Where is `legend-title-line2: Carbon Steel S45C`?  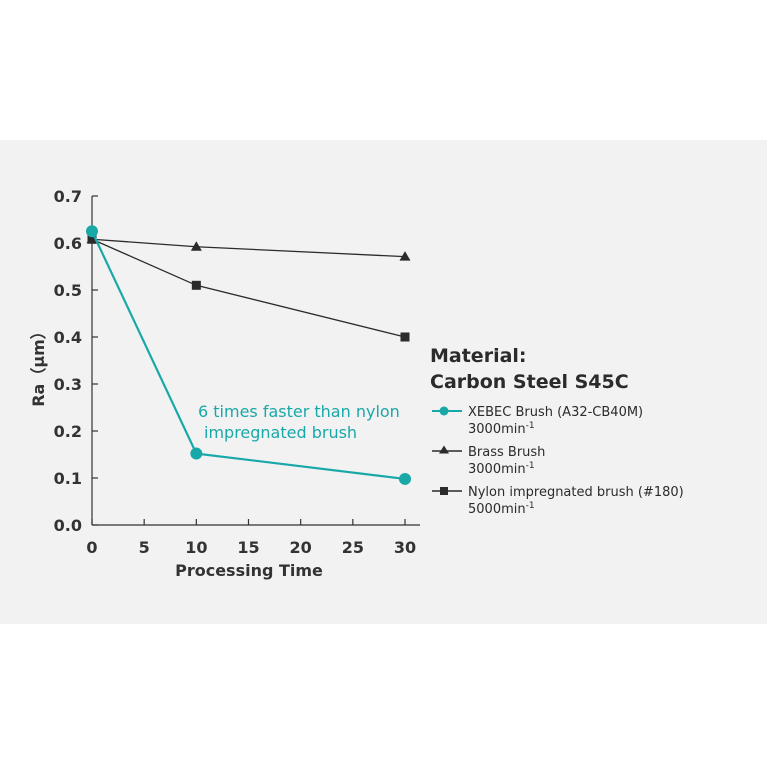 legend-title-line2: Carbon Steel S45C is located at coordinates (529, 382).